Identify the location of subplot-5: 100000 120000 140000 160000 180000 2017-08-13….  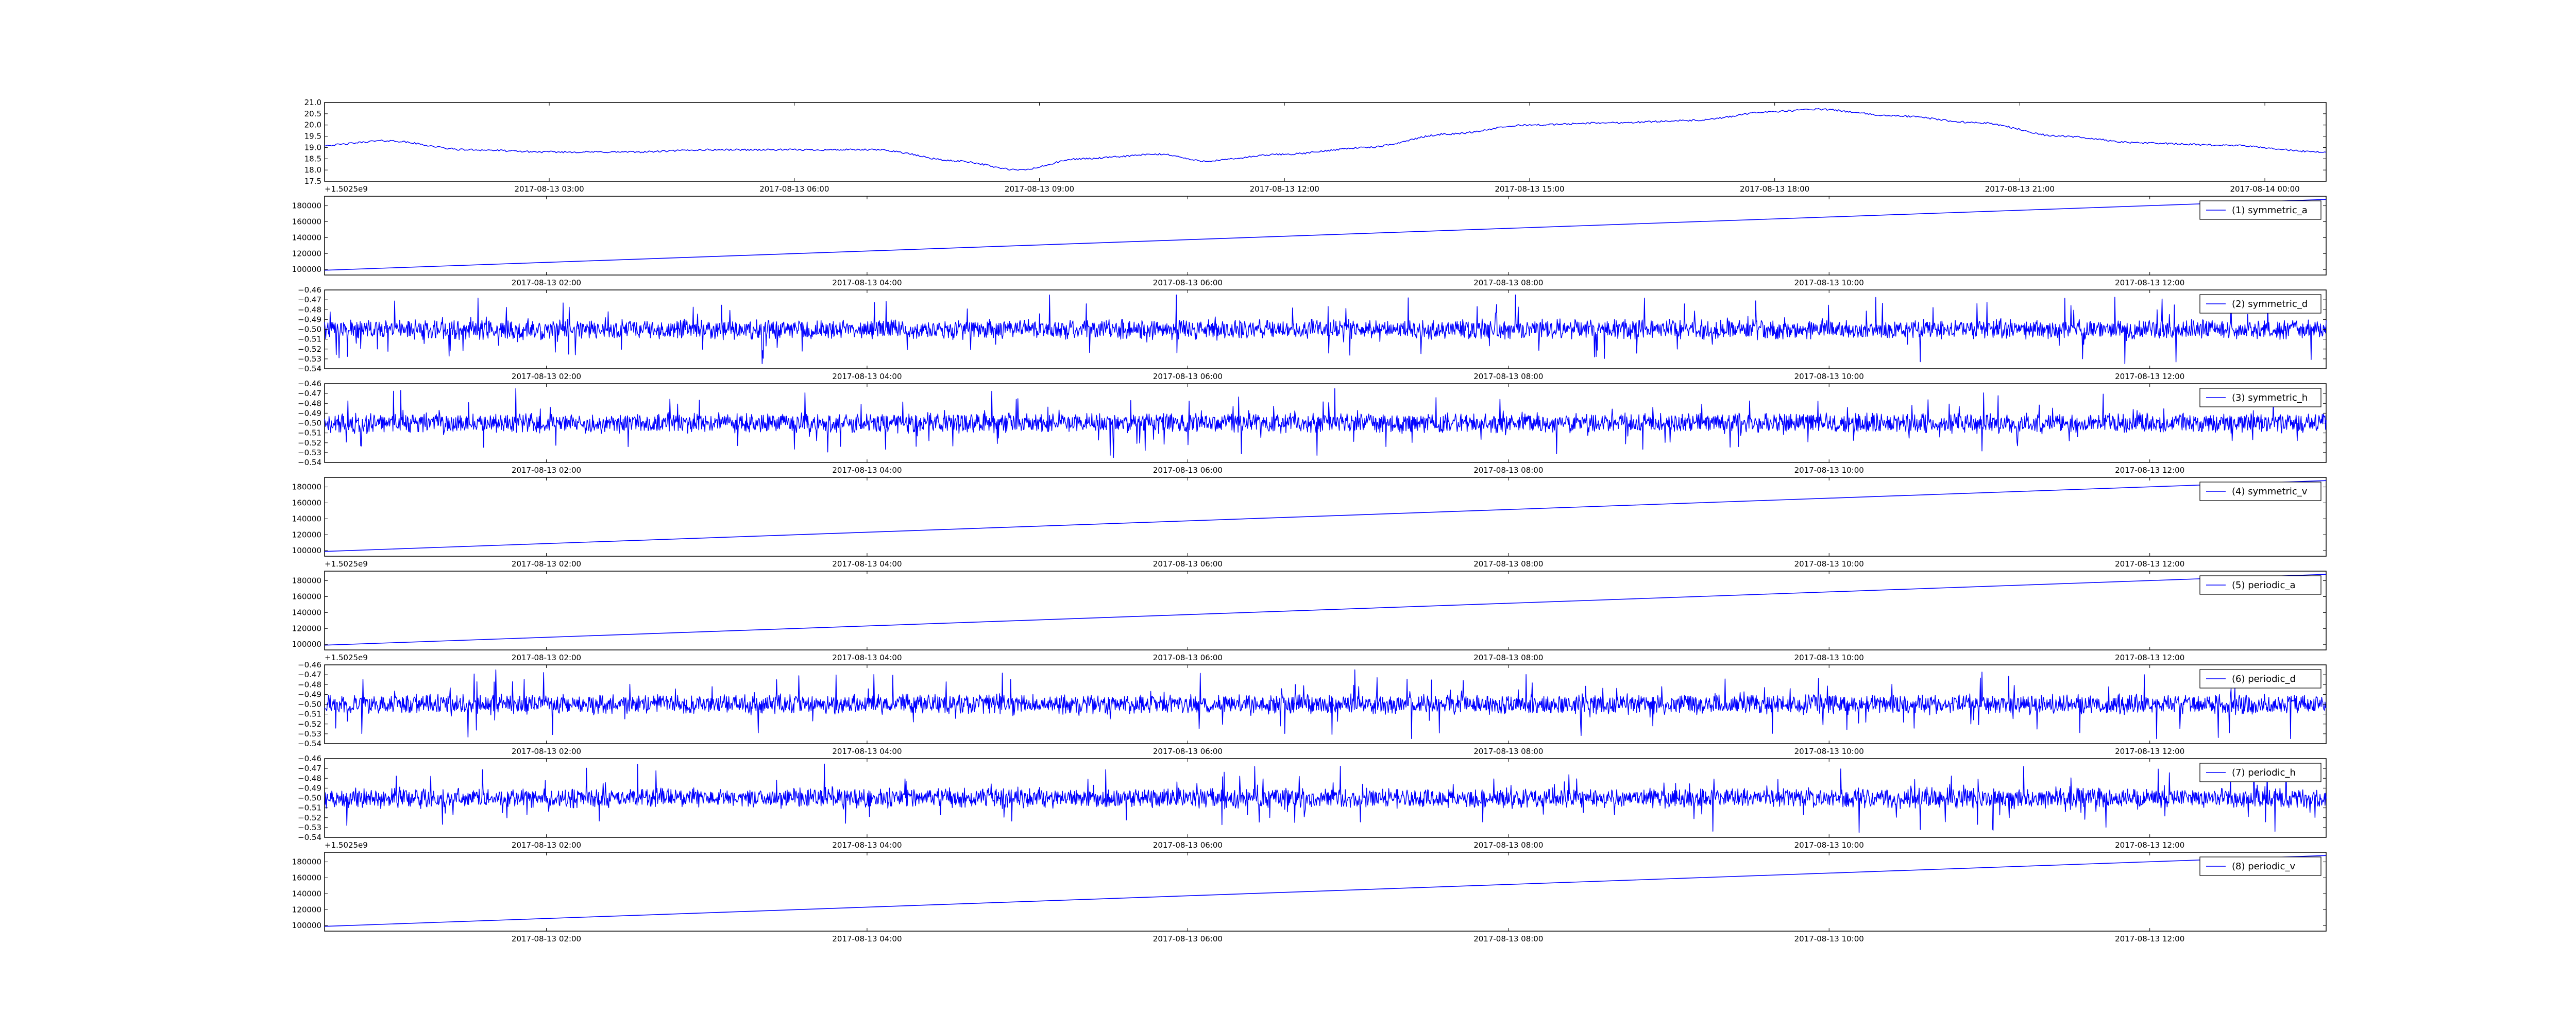
(1309, 523).